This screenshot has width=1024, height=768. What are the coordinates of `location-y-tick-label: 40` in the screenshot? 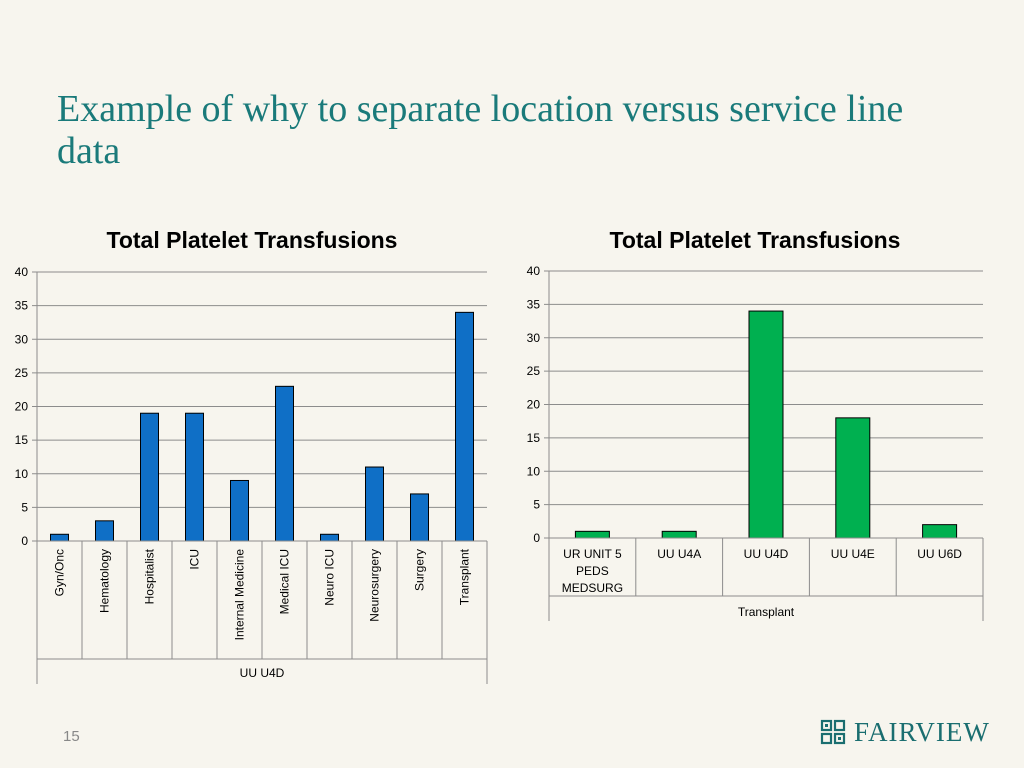 It's located at (534, 271).